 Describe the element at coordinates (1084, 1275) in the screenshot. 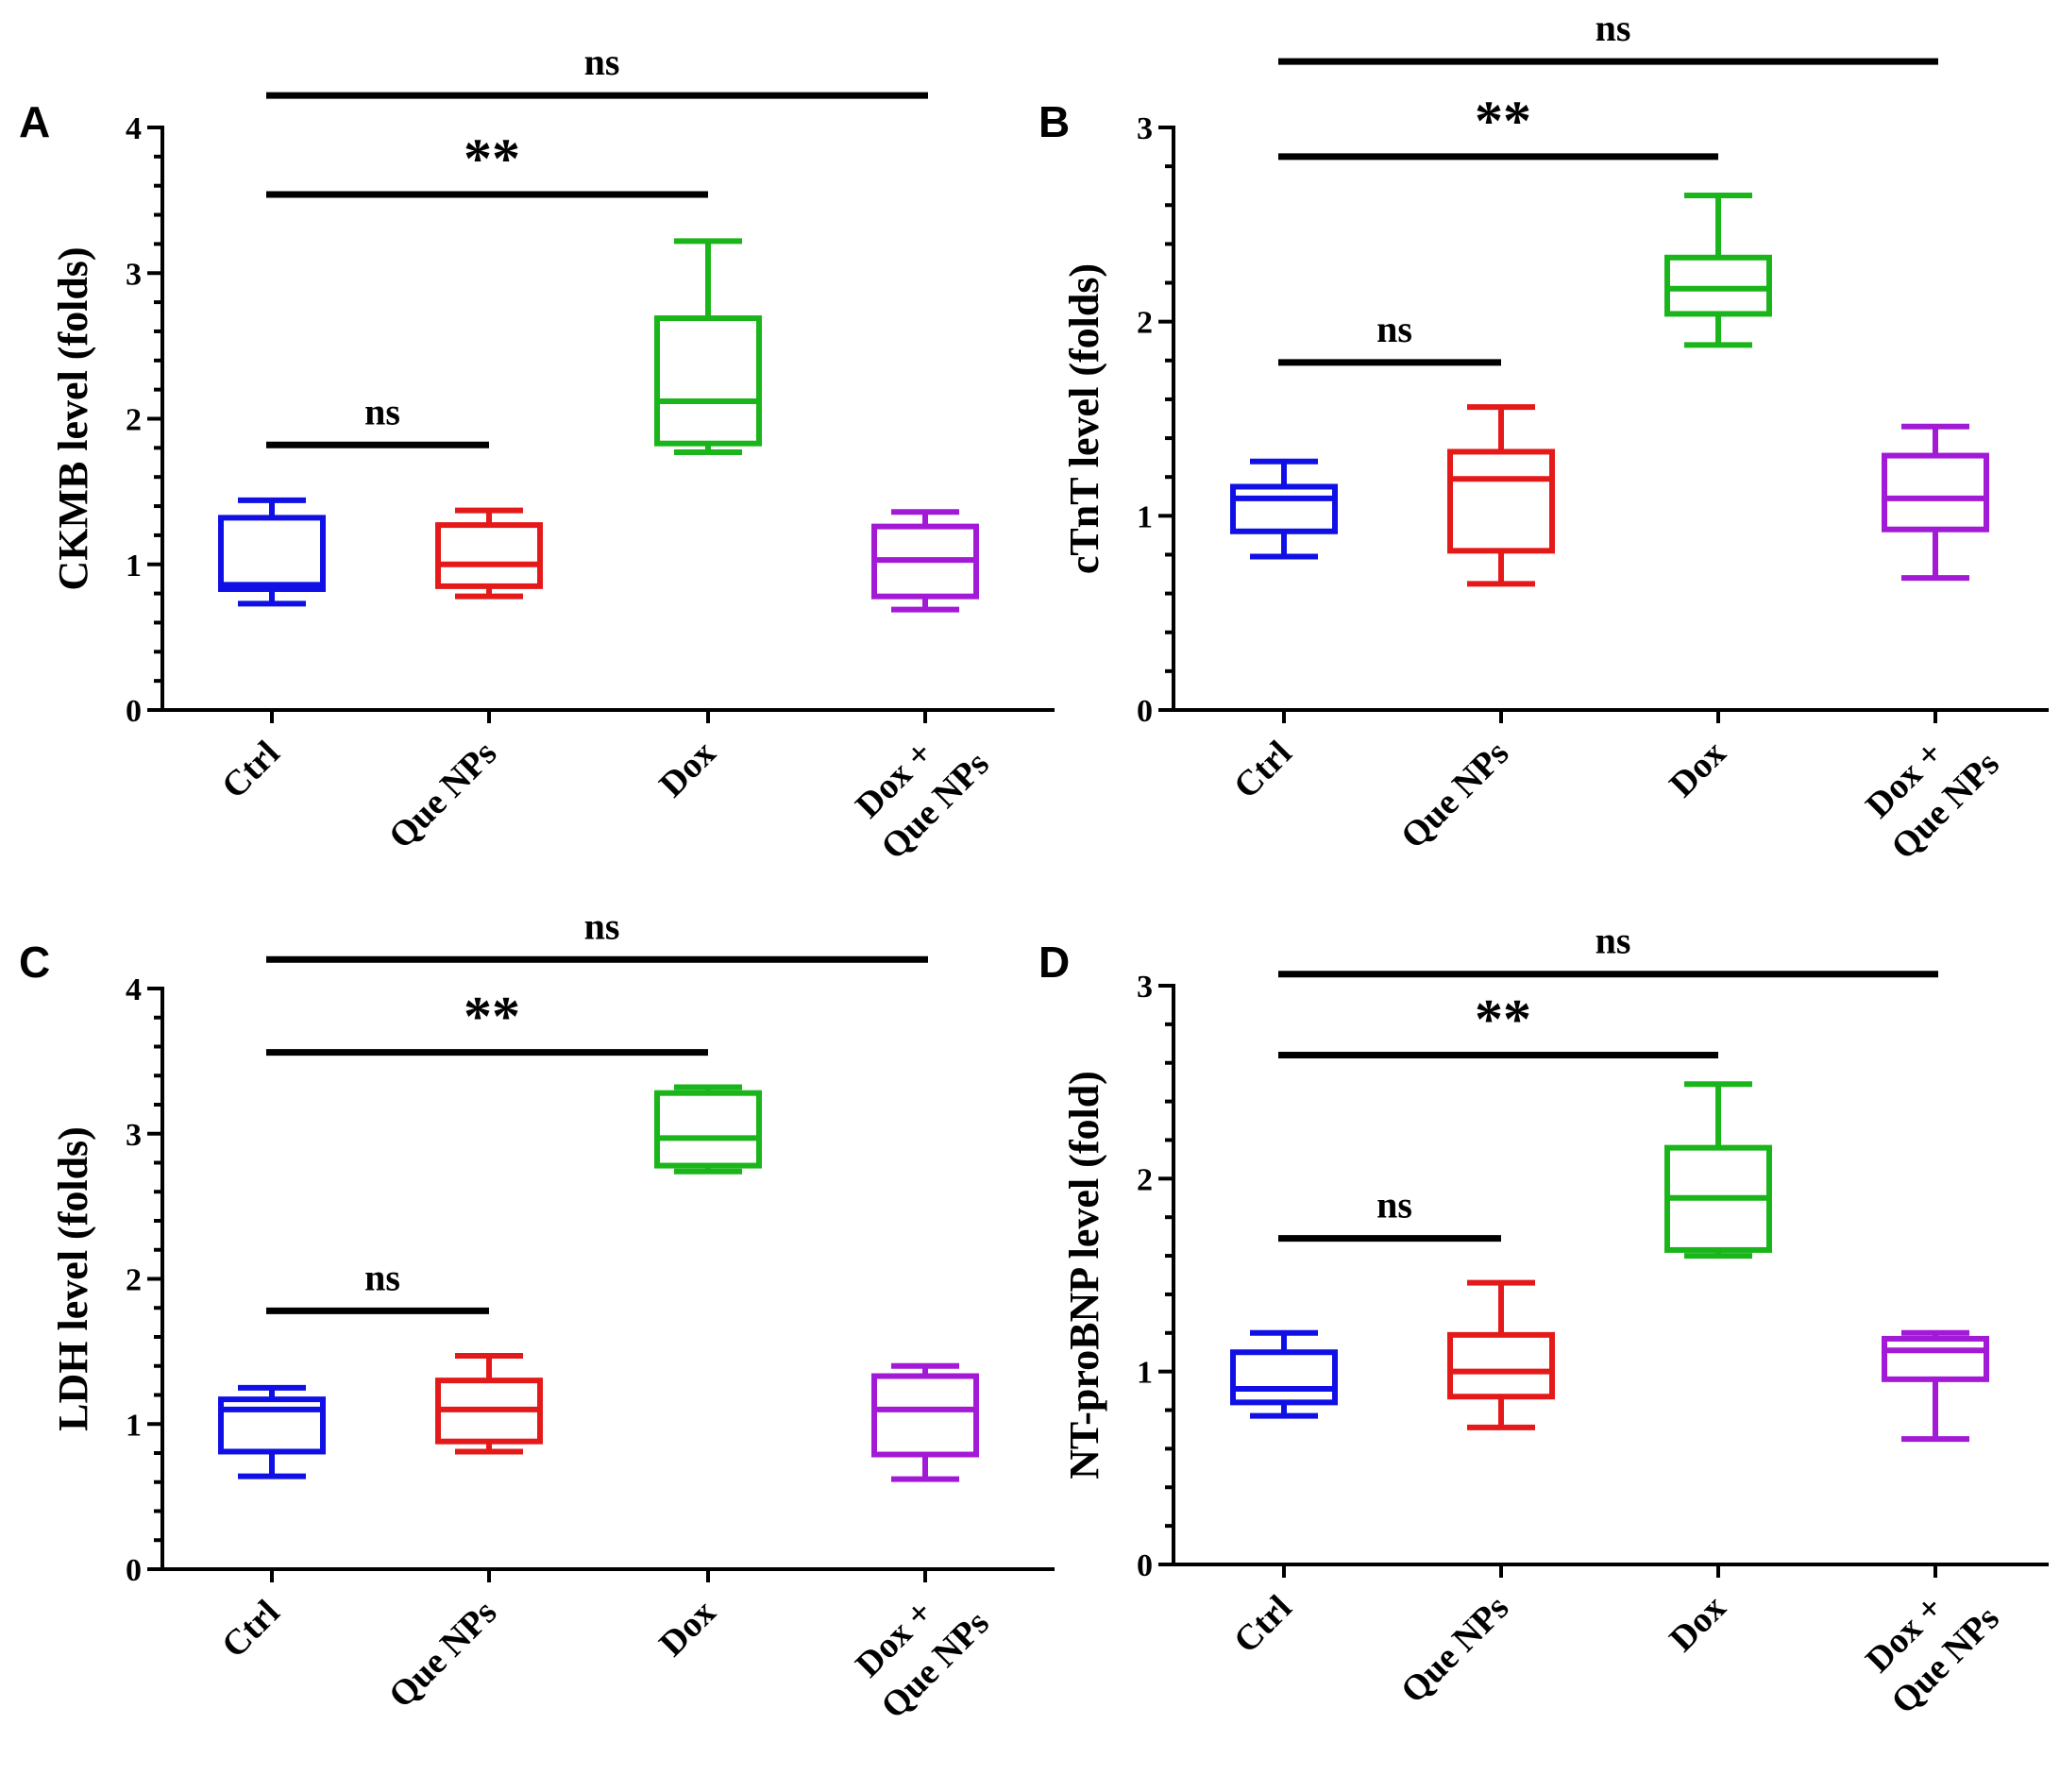

I see `y-axis-title: NT-proBNP level (fold)` at that location.